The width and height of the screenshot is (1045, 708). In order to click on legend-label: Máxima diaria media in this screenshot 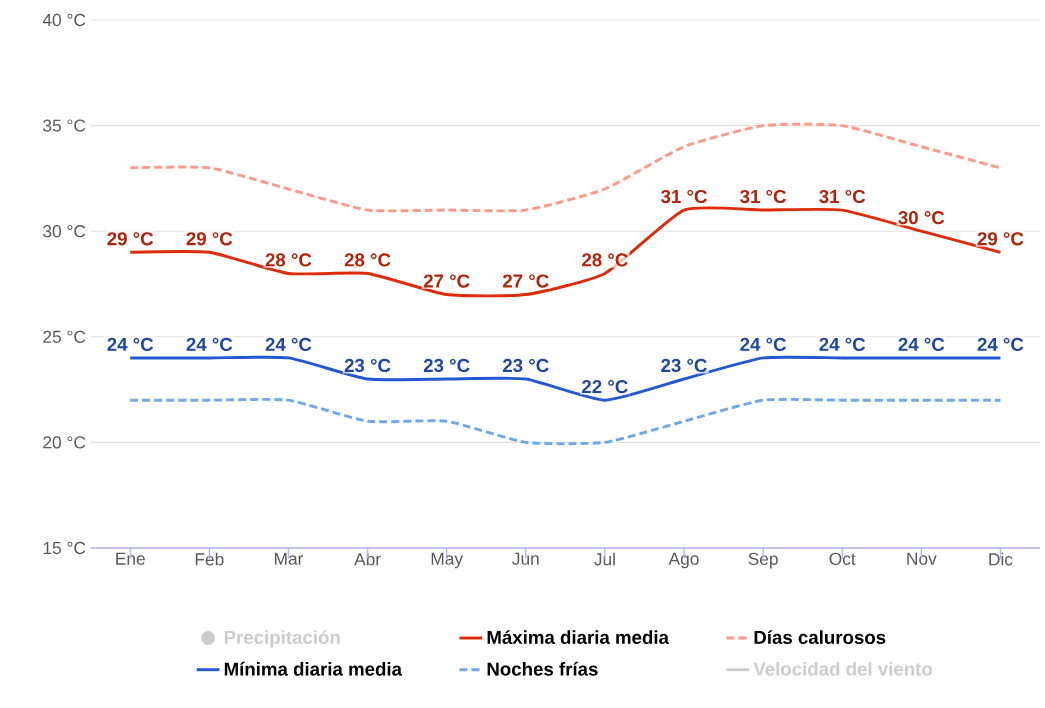, I will do `click(578, 637)`.